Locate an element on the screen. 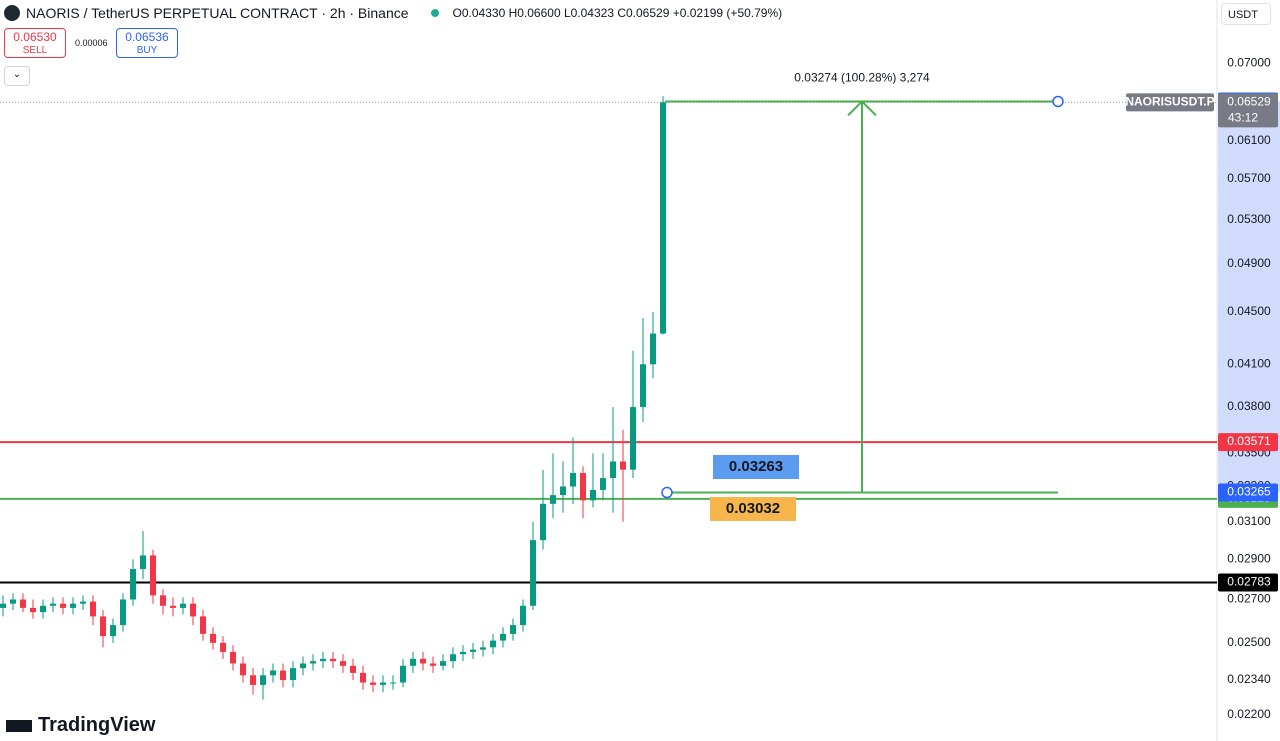 The height and width of the screenshot is (741, 1280). callout-text: 0.03032 is located at coordinates (753, 508).